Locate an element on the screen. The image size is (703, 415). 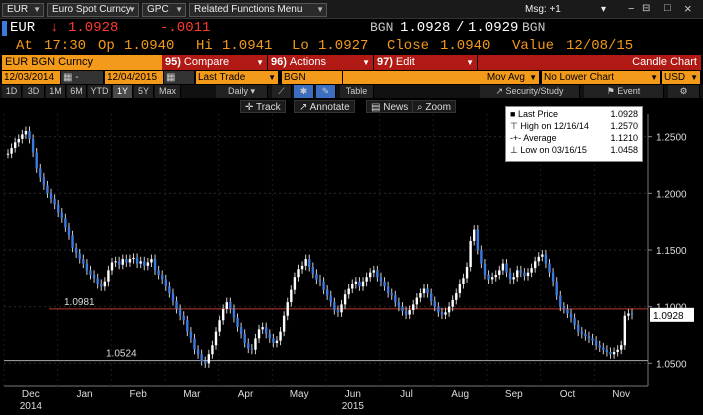
field-select: Last Trade ▼ is located at coordinates (237, 77).